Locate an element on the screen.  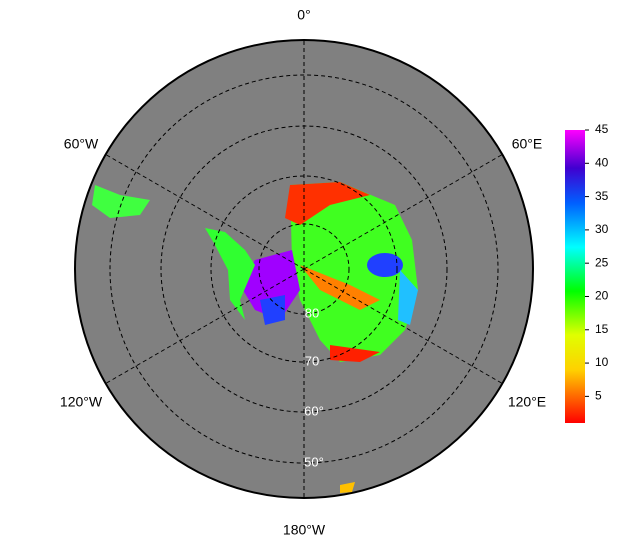
longitude-label: 0° is located at coordinates (303, 15).